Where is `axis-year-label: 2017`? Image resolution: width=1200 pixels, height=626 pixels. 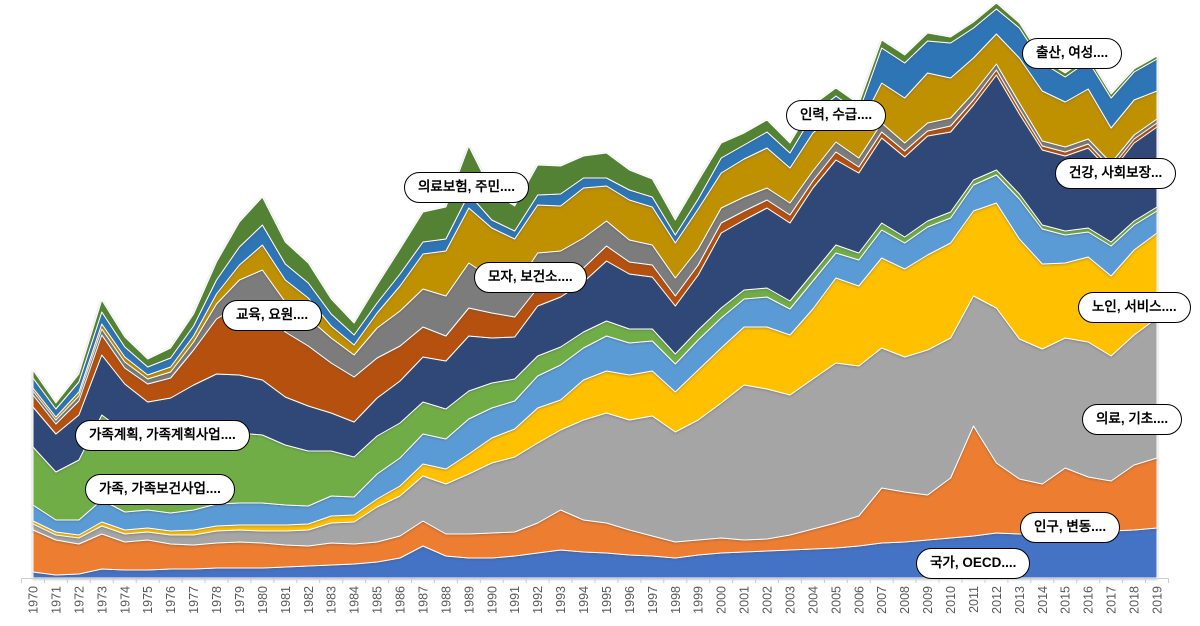 axis-year-label: 2017 is located at coordinates (1112, 600).